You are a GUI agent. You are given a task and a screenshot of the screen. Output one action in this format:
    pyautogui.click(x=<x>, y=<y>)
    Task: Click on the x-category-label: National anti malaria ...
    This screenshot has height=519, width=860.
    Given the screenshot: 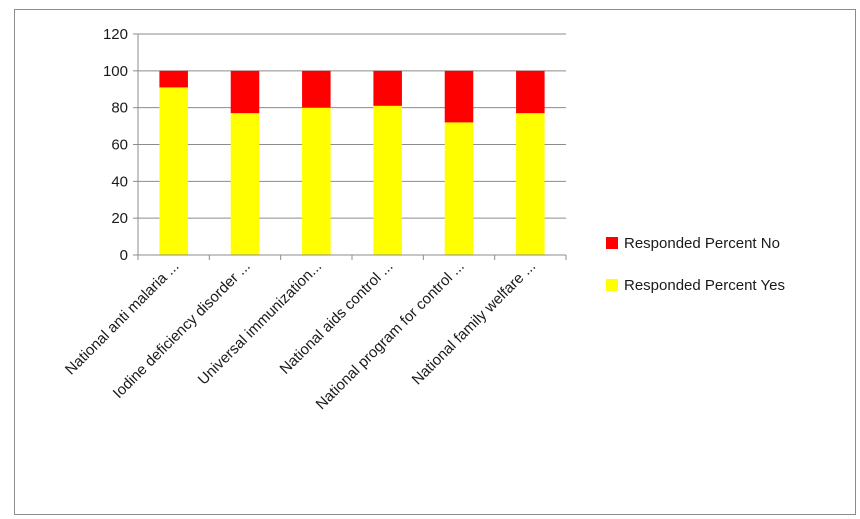 What is the action you would take?
    pyautogui.click(x=122, y=318)
    